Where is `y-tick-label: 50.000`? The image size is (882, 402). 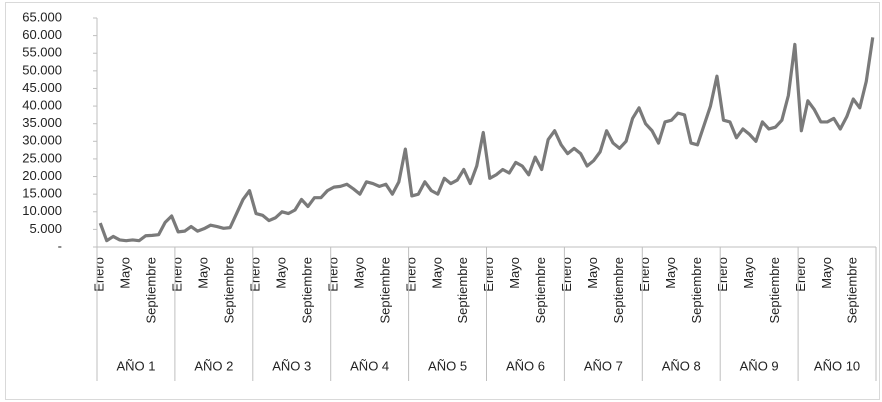 y-tick-label: 50.000 is located at coordinates (42, 69).